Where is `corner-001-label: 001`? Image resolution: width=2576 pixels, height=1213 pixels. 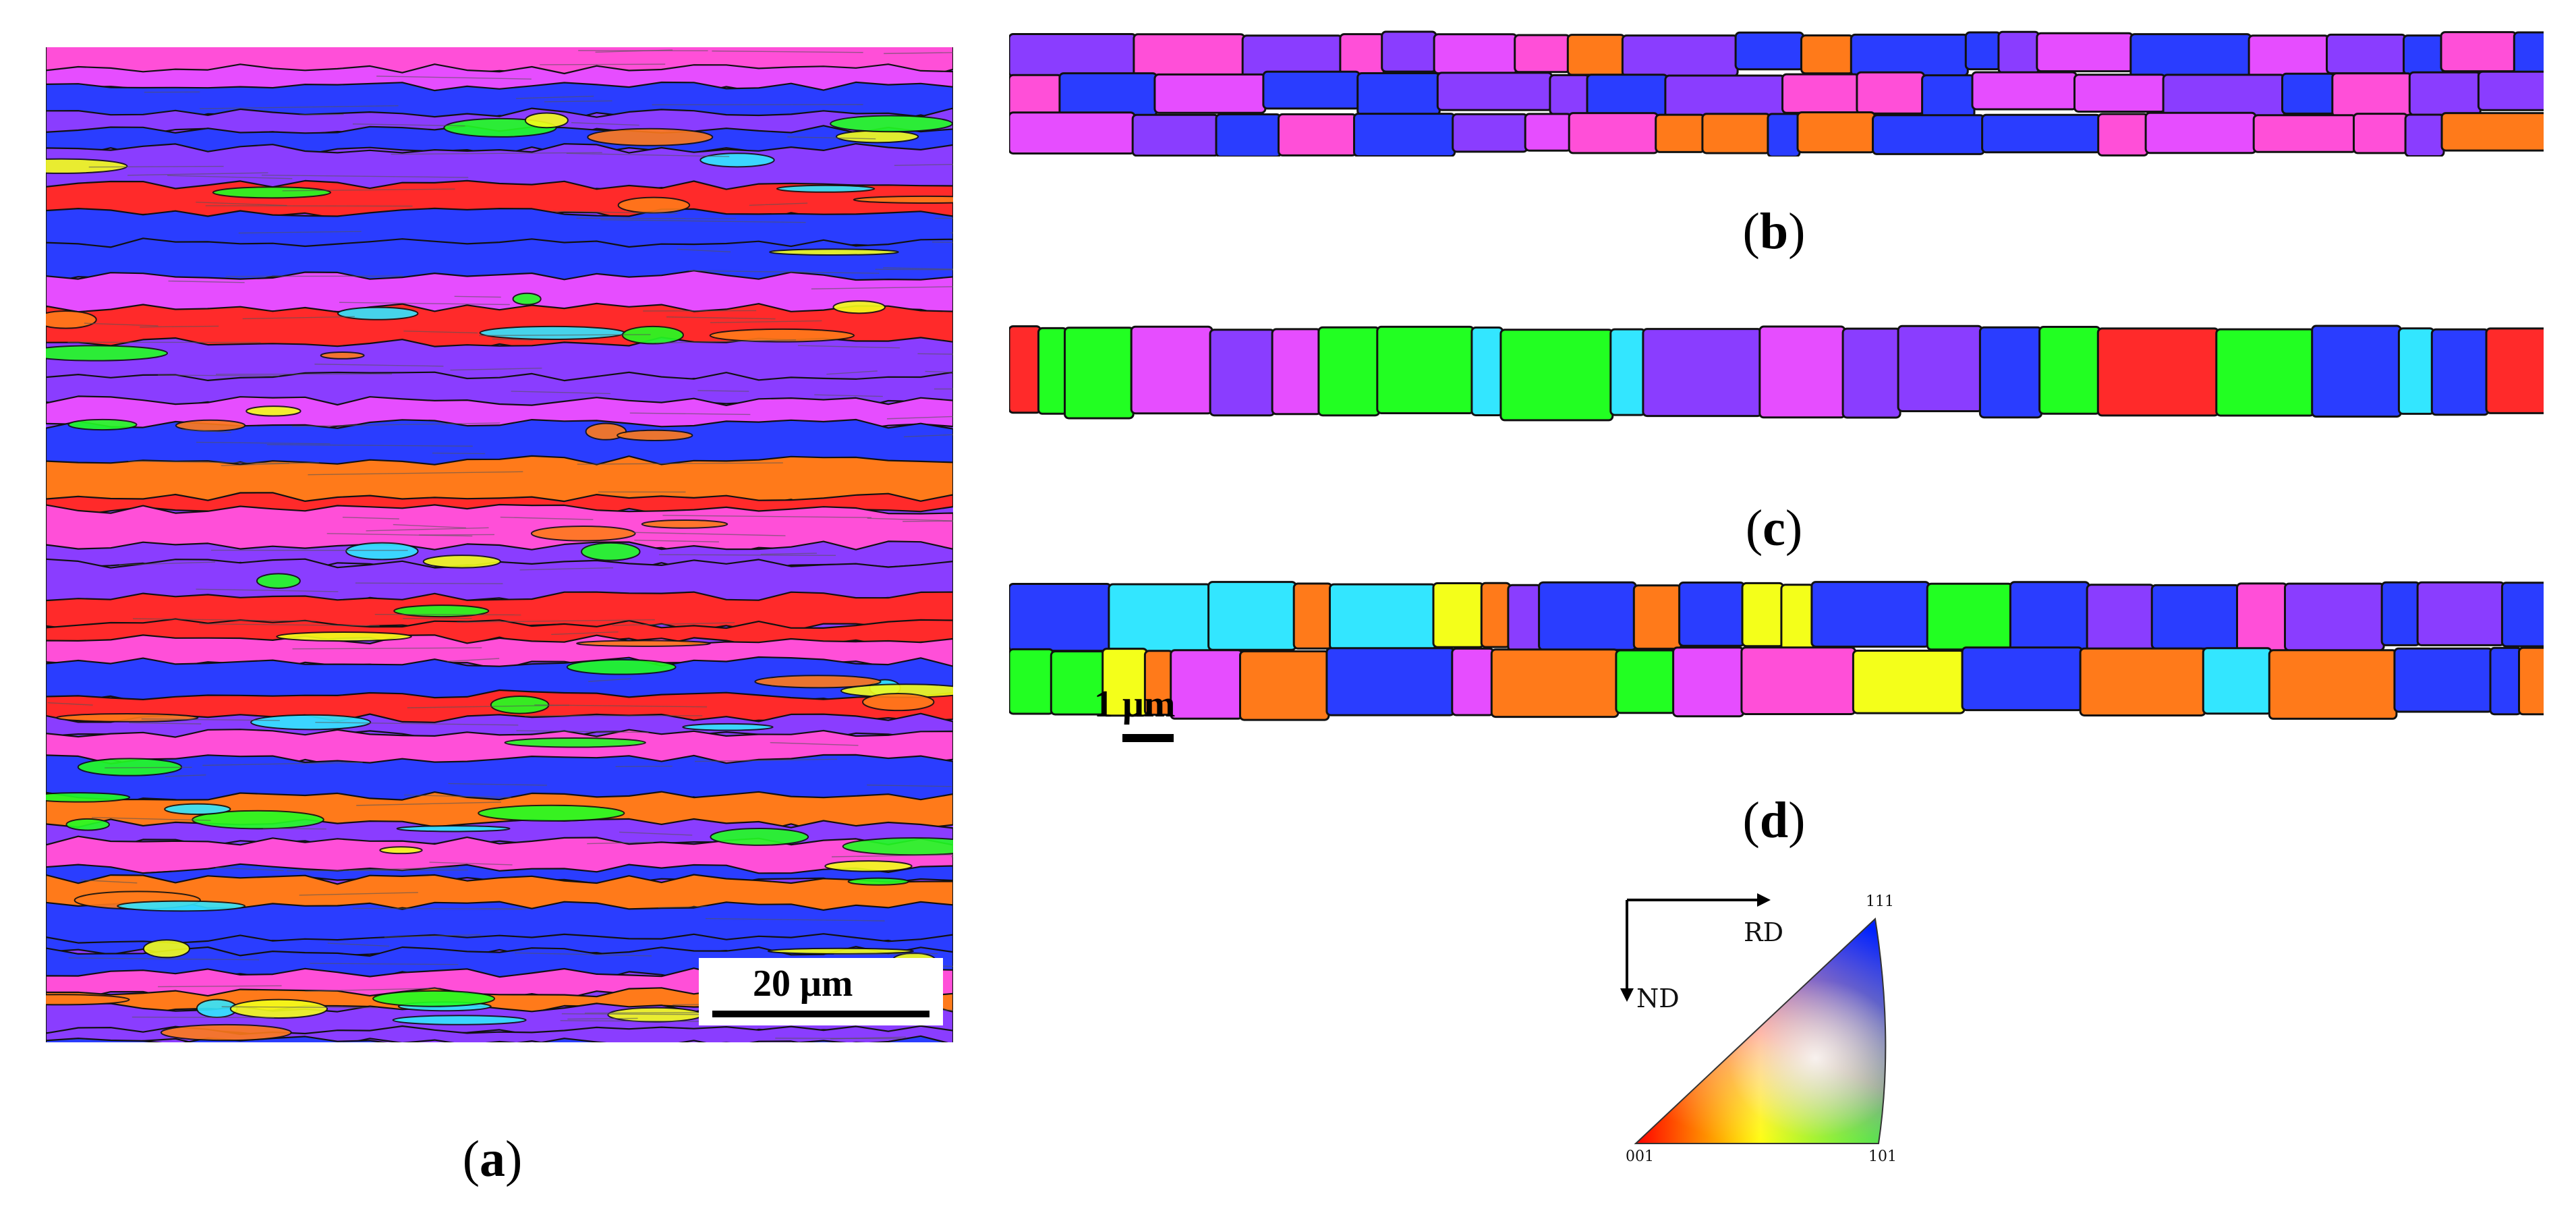 corner-001-label: 001 is located at coordinates (1640, 1156).